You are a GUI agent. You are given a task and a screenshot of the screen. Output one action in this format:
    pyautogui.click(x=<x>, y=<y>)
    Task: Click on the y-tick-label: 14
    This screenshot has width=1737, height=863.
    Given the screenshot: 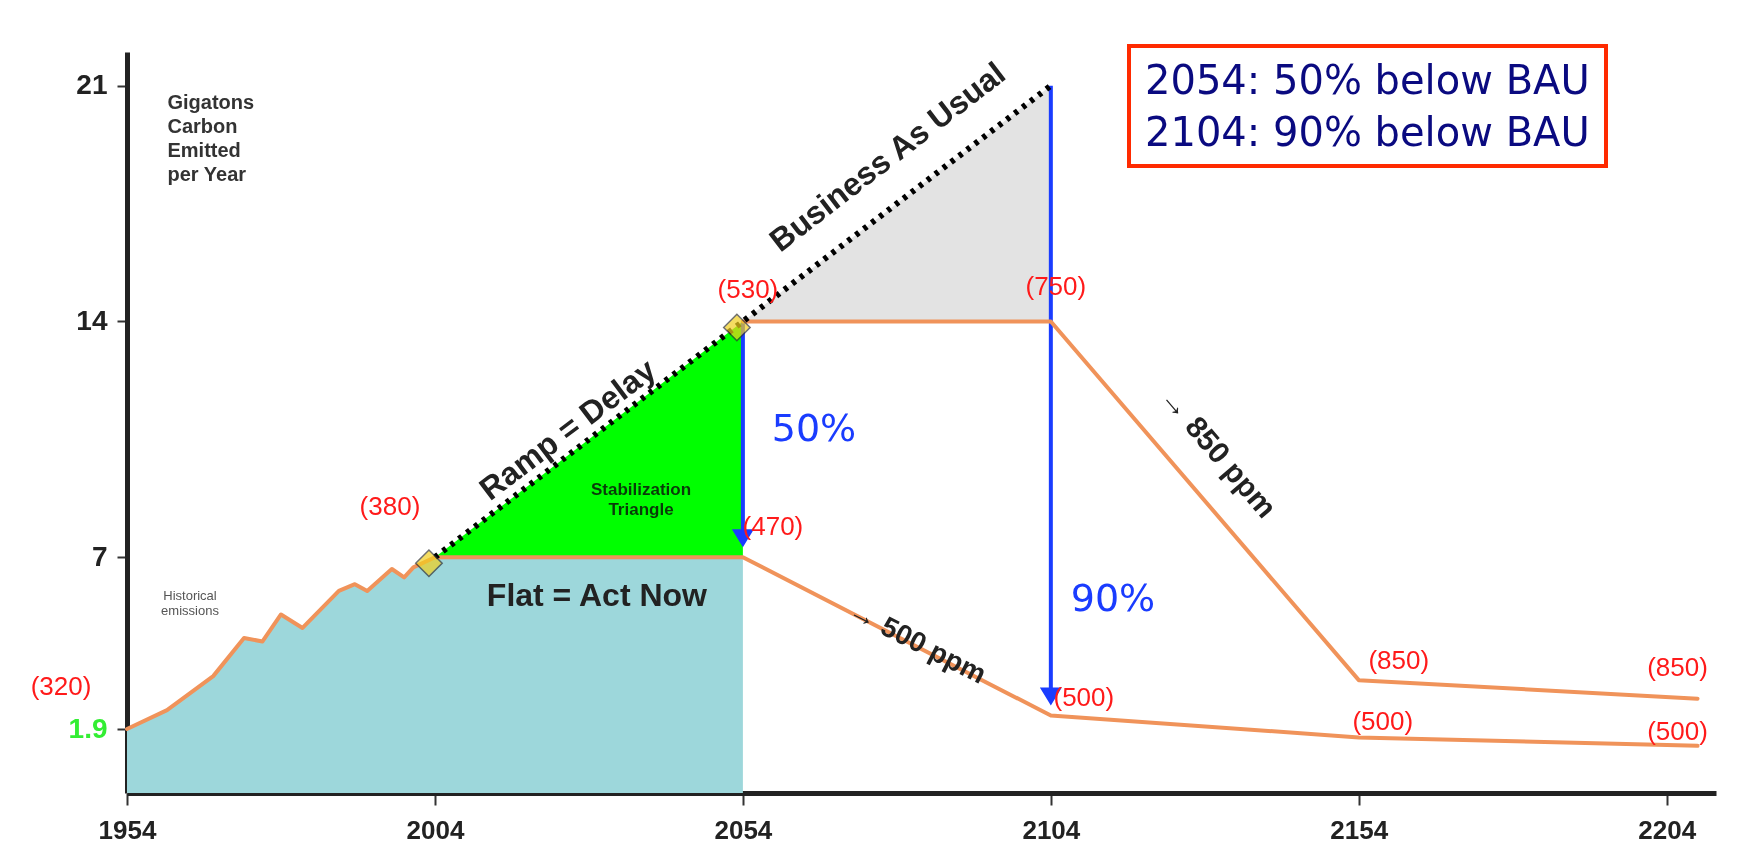 What is the action you would take?
    pyautogui.click(x=92, y=320)
    